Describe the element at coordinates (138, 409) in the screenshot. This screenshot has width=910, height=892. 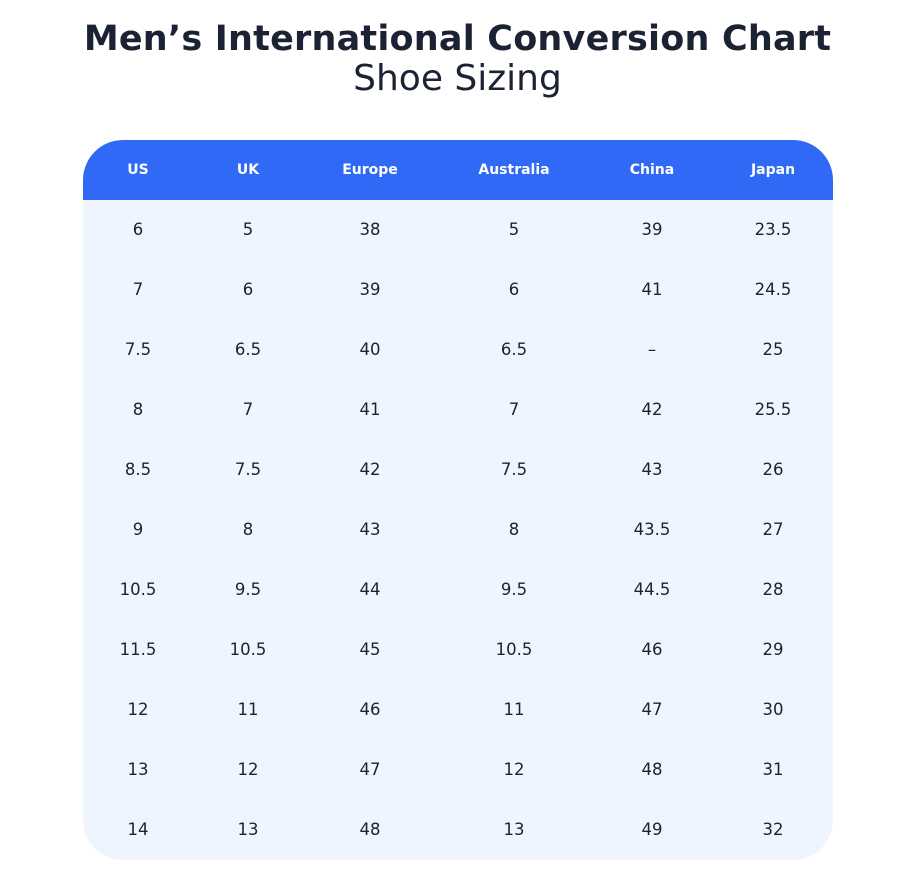
I see `table-cell-us: 8` at that location.